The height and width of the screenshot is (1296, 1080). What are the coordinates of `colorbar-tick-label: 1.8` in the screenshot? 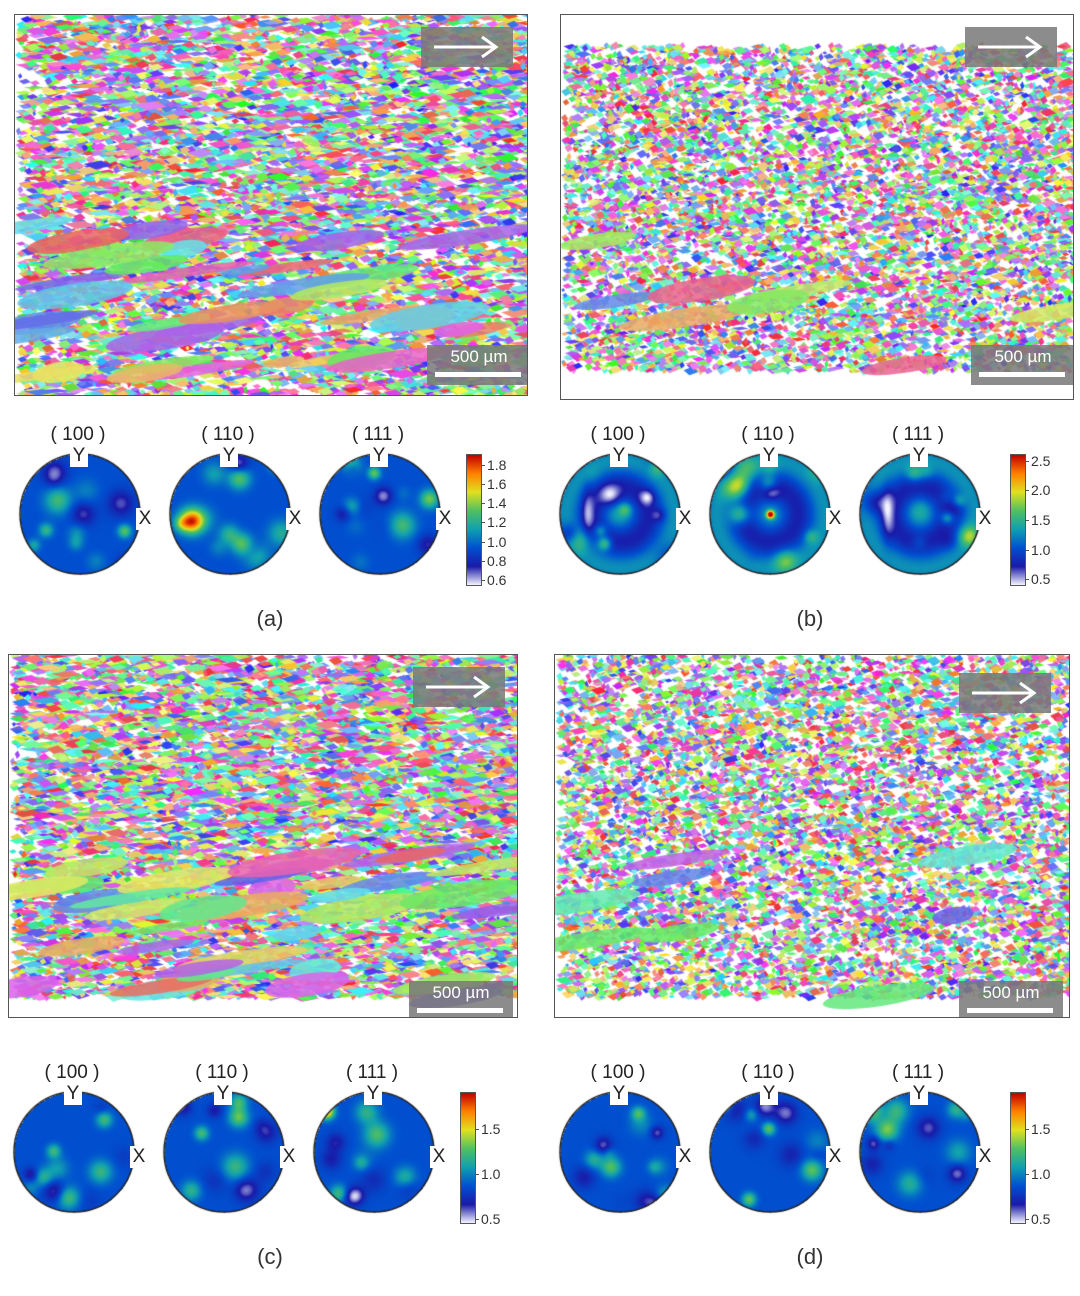 It's located at (497, 464).